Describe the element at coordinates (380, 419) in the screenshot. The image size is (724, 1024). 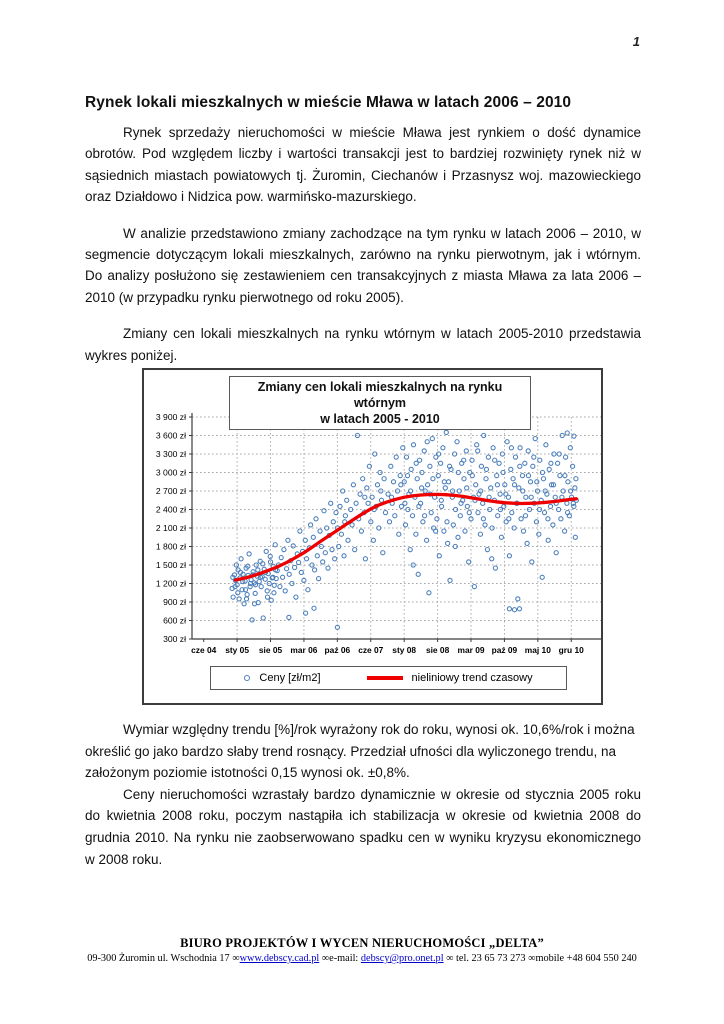
I see `chart-title-line2: w latach 2005 - 2010` at that location.